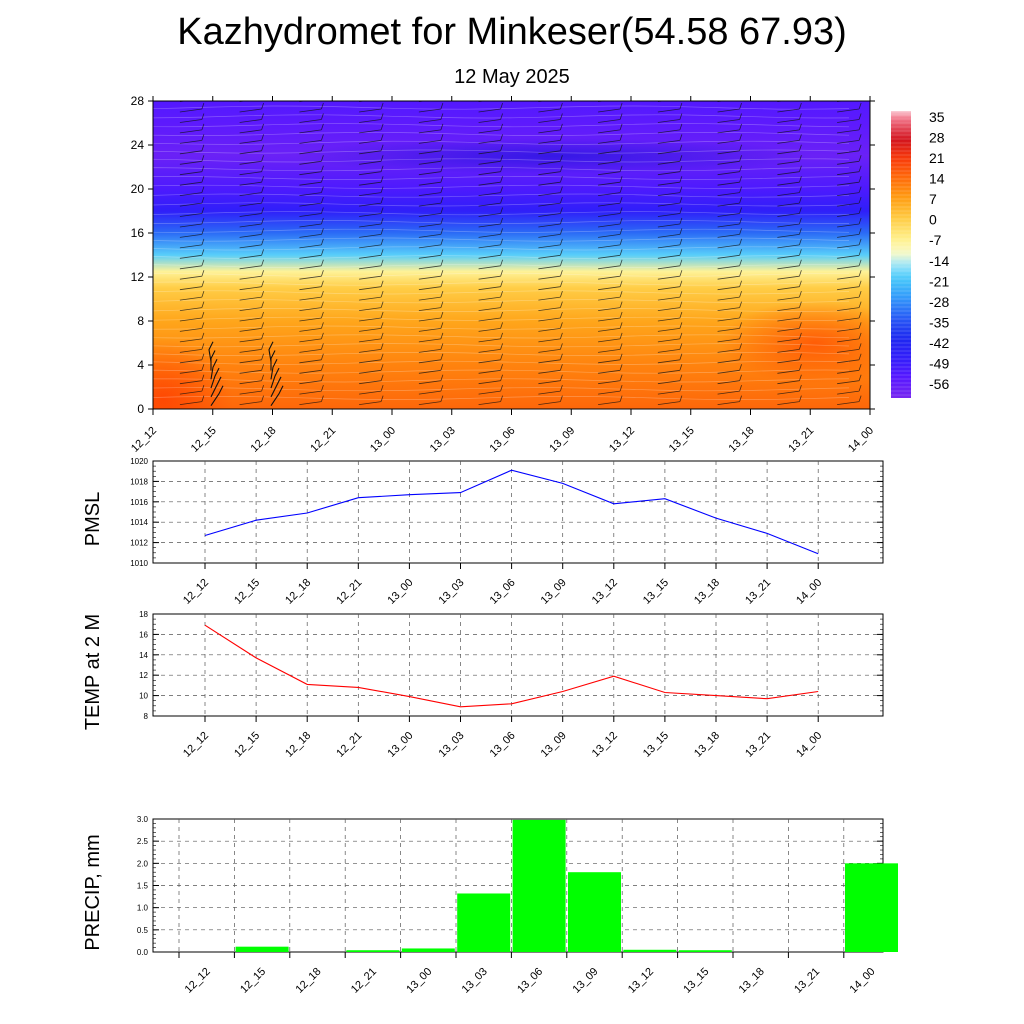 The height and width of the screenshot is (1024, 1024). What do you see at coordinates (586, 981) in the screenshot?
I see `x-tick-label: 13_09` at bounding box center [586, 981].